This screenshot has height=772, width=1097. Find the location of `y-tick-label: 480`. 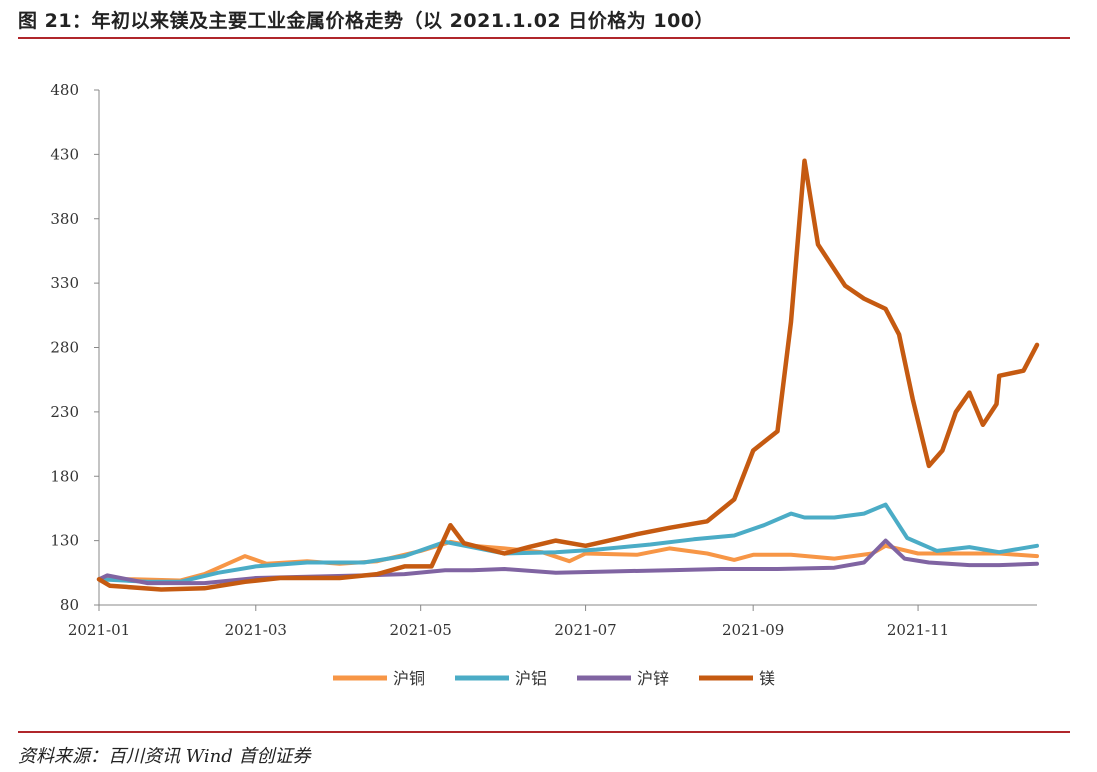

y-tick-label: 480 is located at coordinates (64, 90).